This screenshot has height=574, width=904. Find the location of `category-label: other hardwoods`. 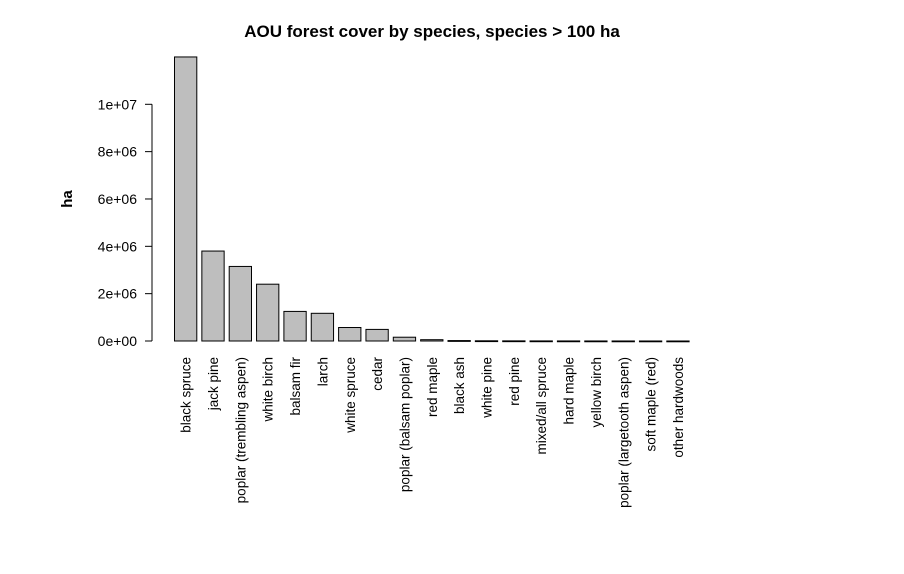

category-label: other hardwoods is located at coordinates (678, 407).